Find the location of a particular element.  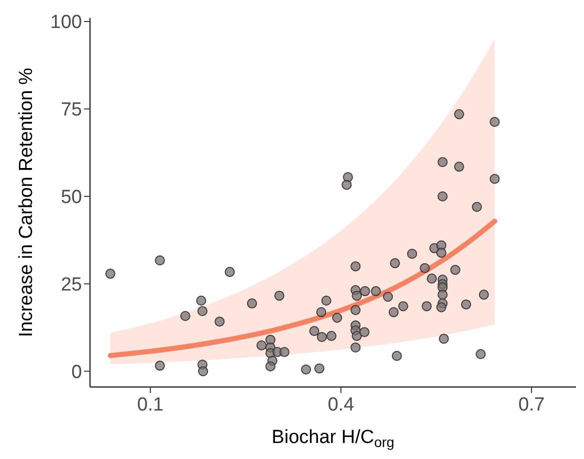

y-tick-label: 50 is located at coordinates (71, 197).